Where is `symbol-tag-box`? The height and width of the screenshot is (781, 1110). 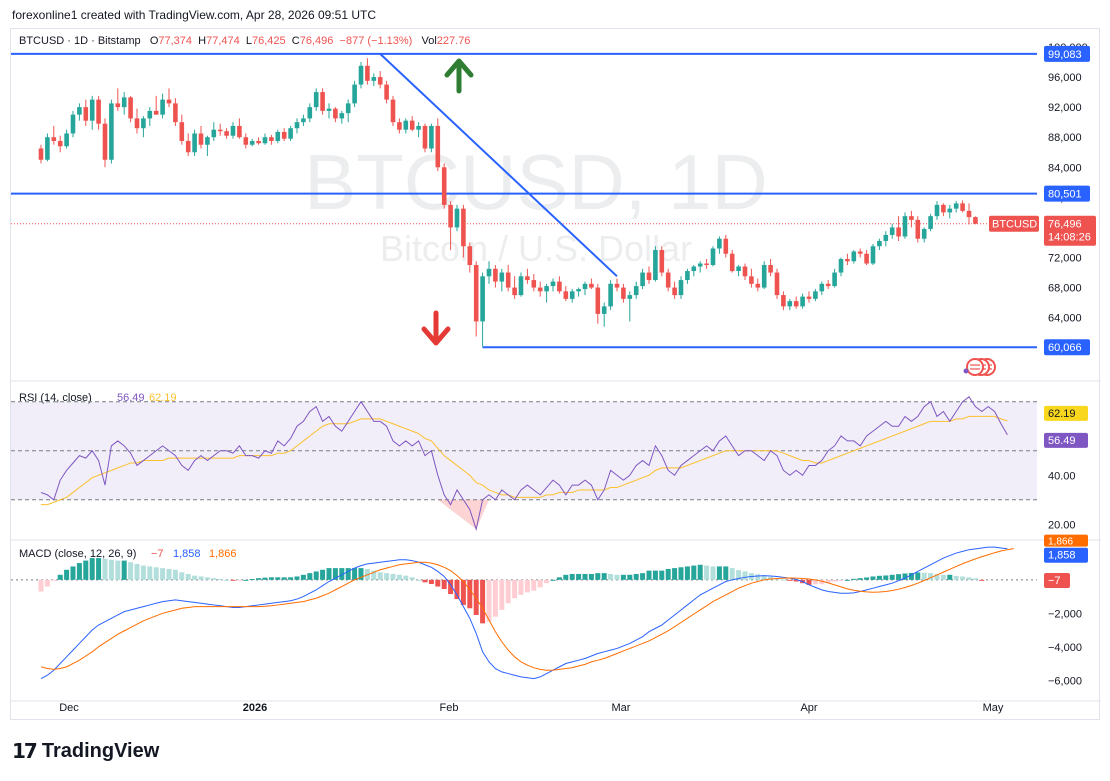
symbol-tag-box is located at coordinates (1014, 223).